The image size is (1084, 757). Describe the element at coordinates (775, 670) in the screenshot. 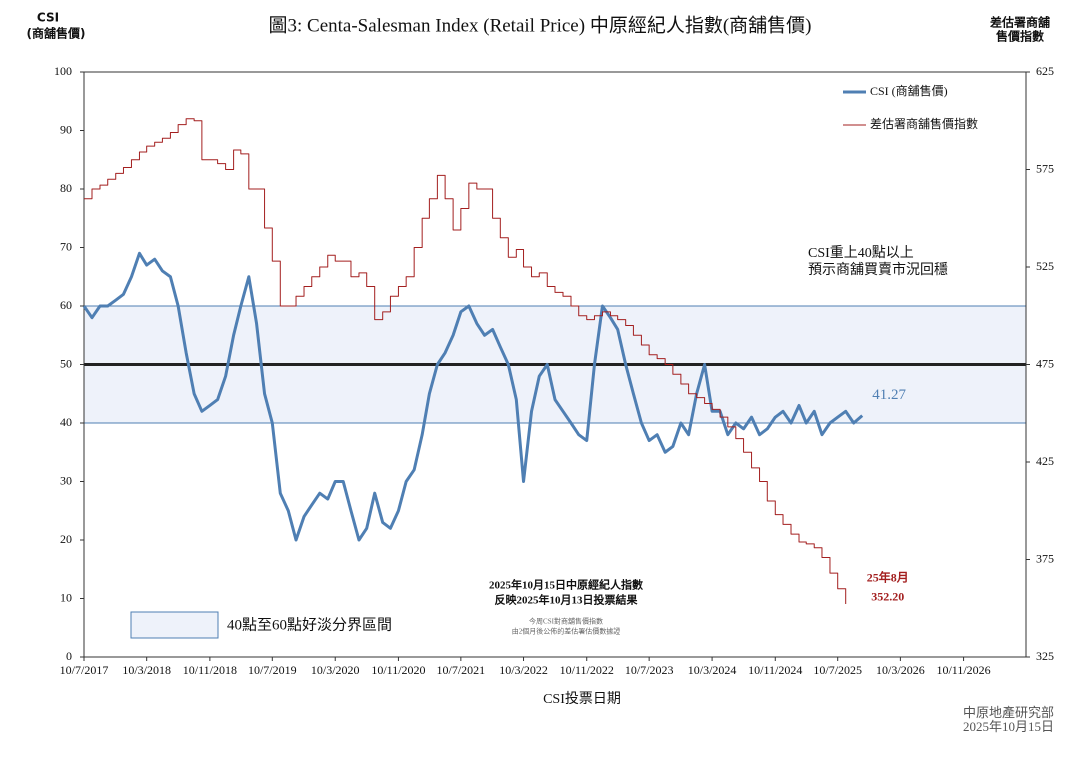

I see `x-tick-label: 10/11/2024` at that location.